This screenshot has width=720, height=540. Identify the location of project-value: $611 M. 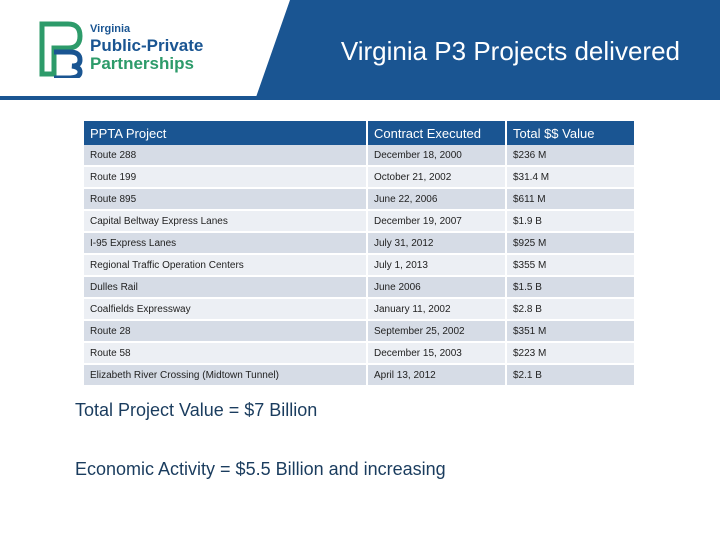
(571, 199).